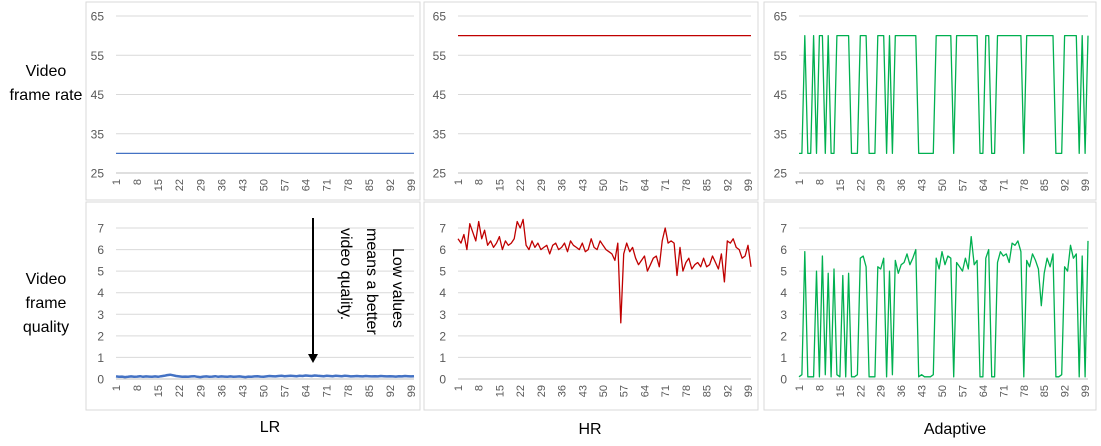  I want to click on chart-rate-LR: 25 35 45 55 65 1 8 15 22 29 36 43 50 57 64 71 78 85 92 99, so click(254, 101).